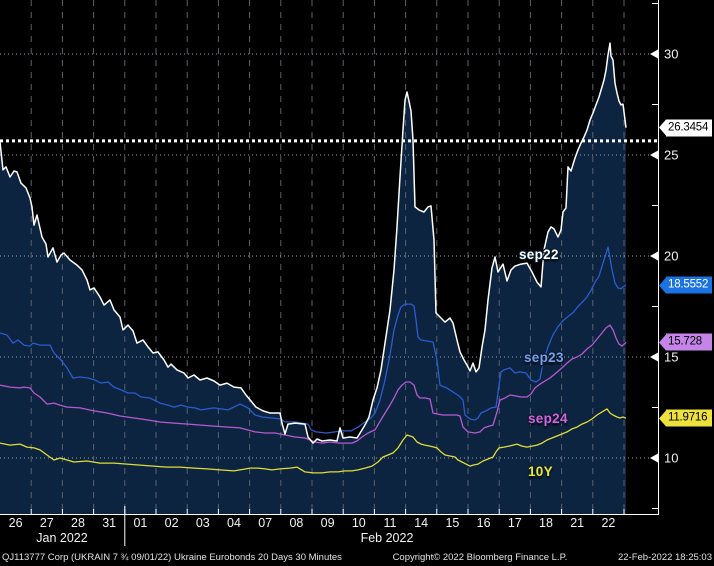 This screenshot has width=714, height=566. I want to click on footer-timestamp: 22-Feb-2022 18:25:03, so click(665, 557).